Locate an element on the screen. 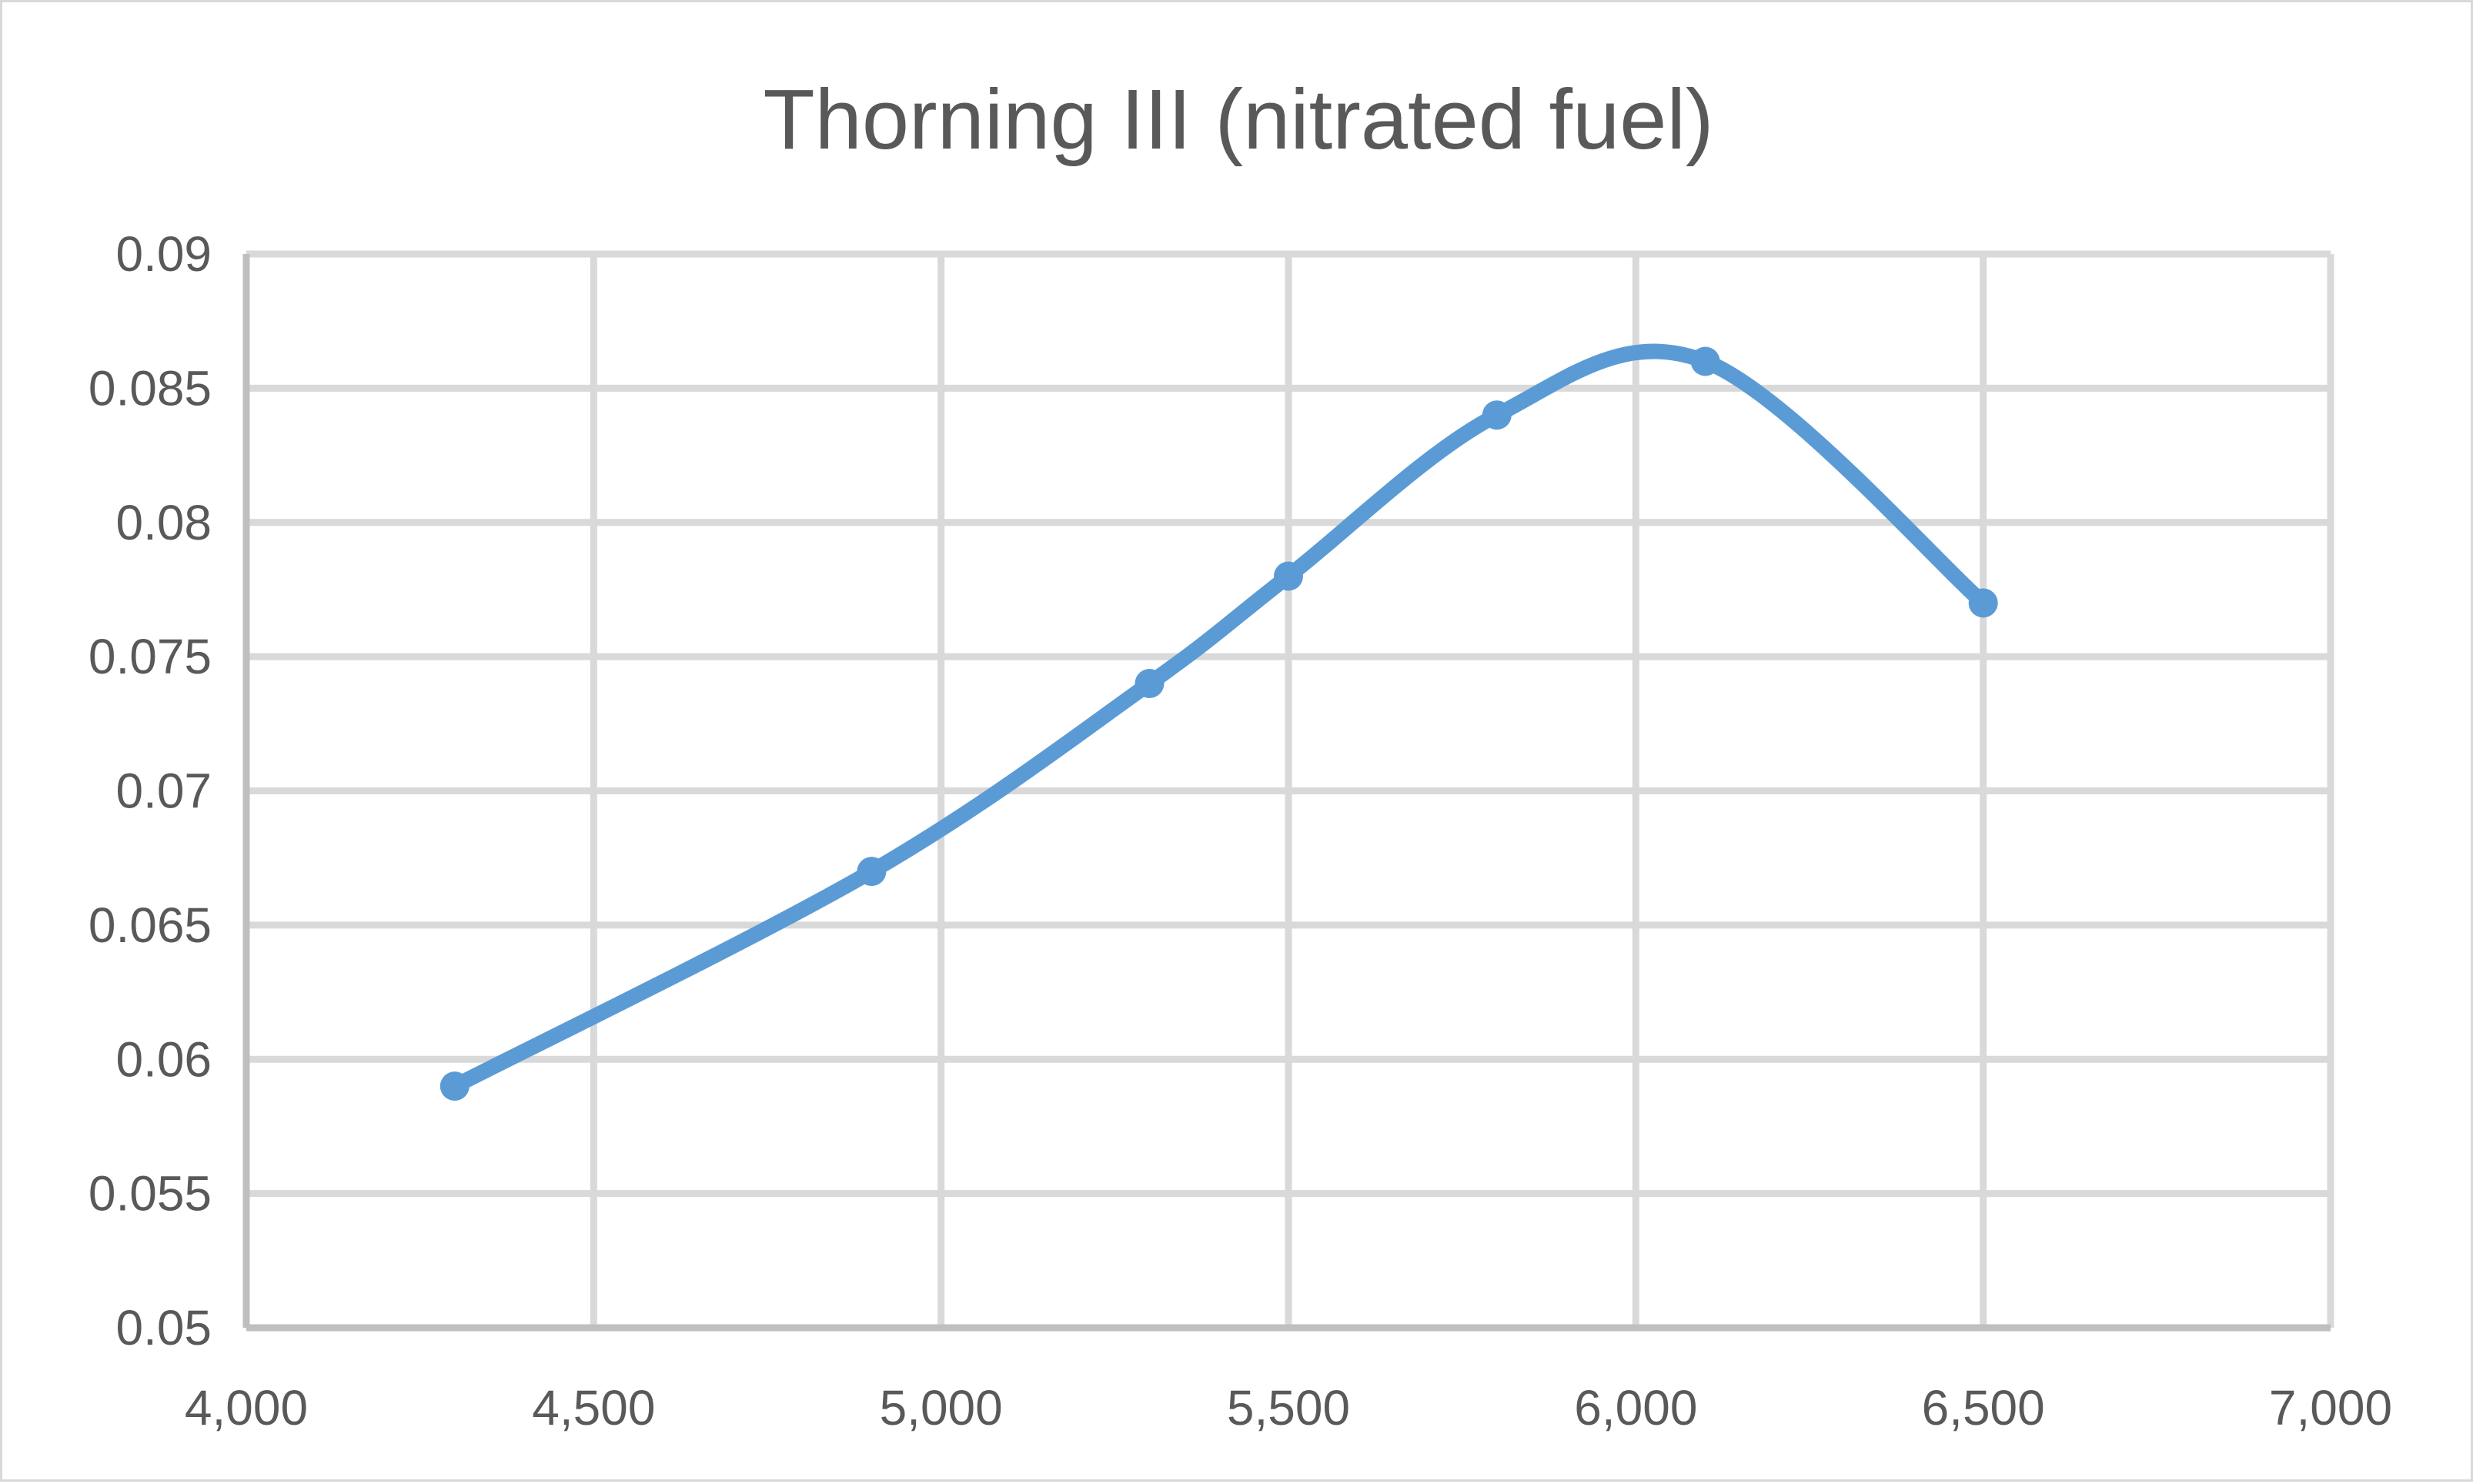 The image size is (2473, 1484). x-tick-label: 5,500 is located at coordinates (1288, 1408).